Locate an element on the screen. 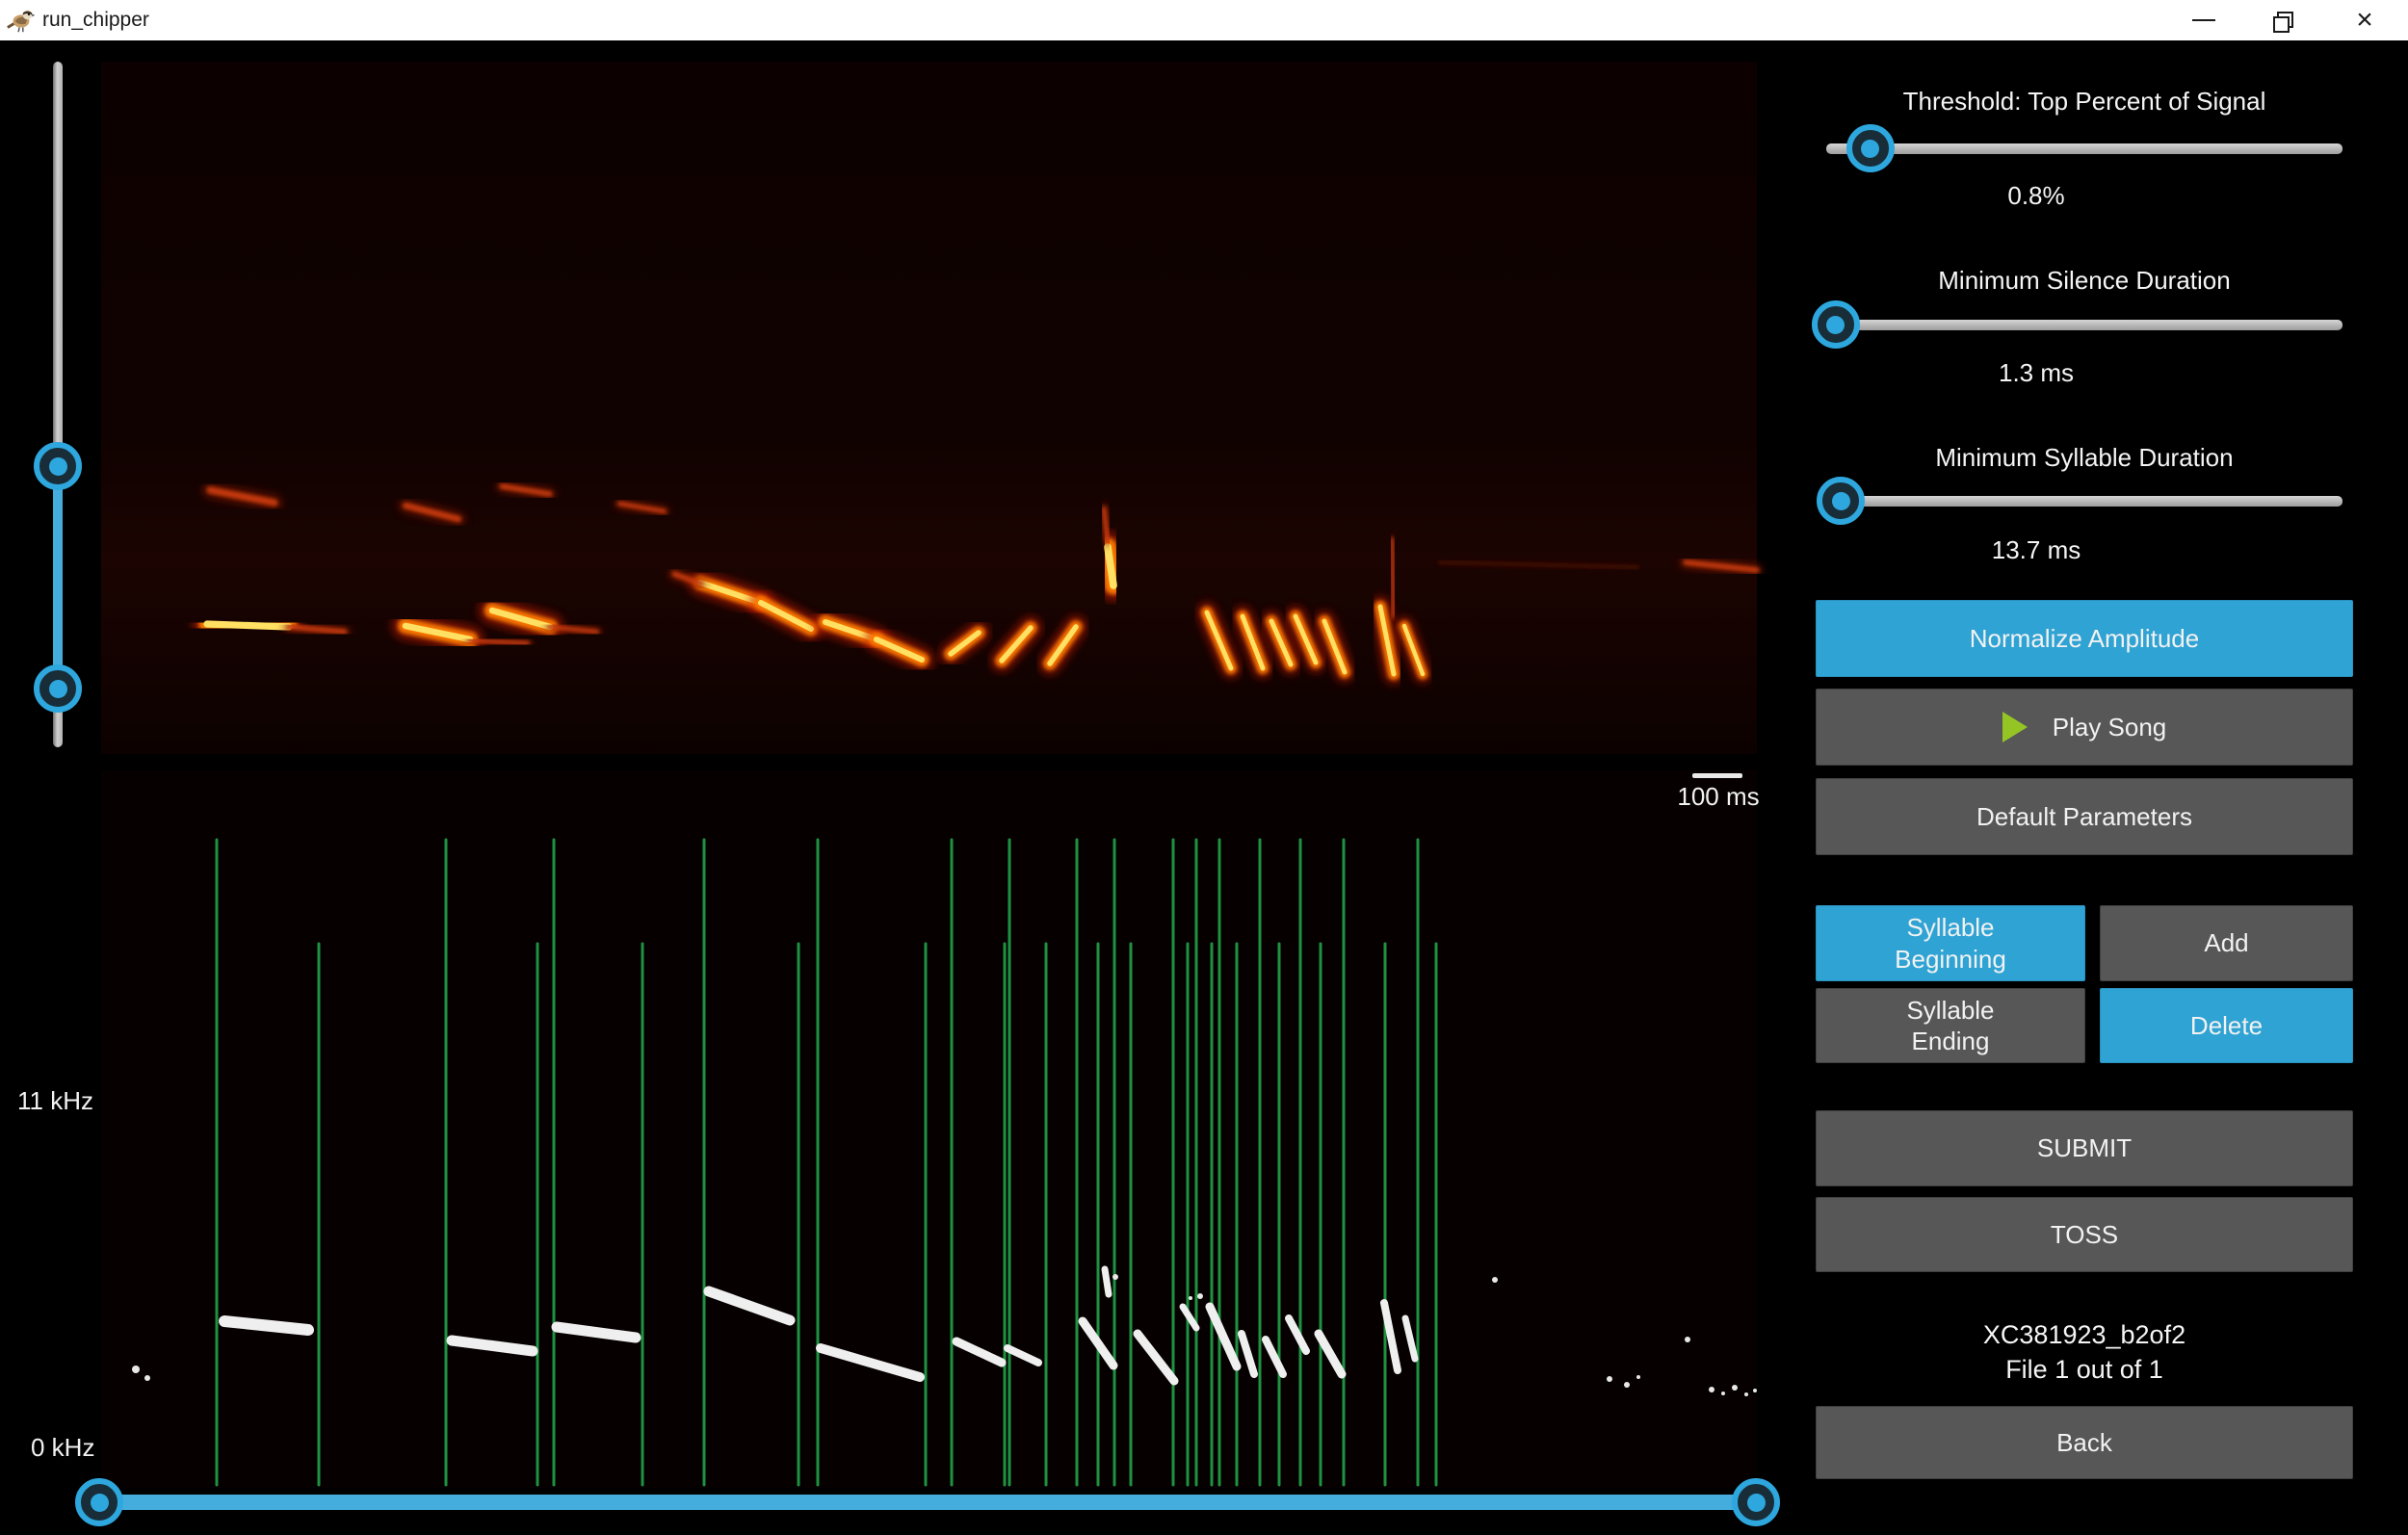 The height and width of the screenshot is (1535, 2408). freq-range-handle-top is located at coordinates (58, 466).